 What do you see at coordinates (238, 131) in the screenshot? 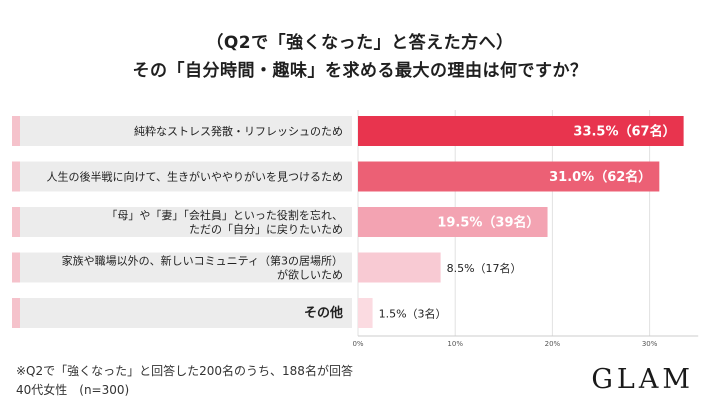
I see `category-label: 純粋なストレス発散・リフレッシュのため` at bounding box center [238, 131].